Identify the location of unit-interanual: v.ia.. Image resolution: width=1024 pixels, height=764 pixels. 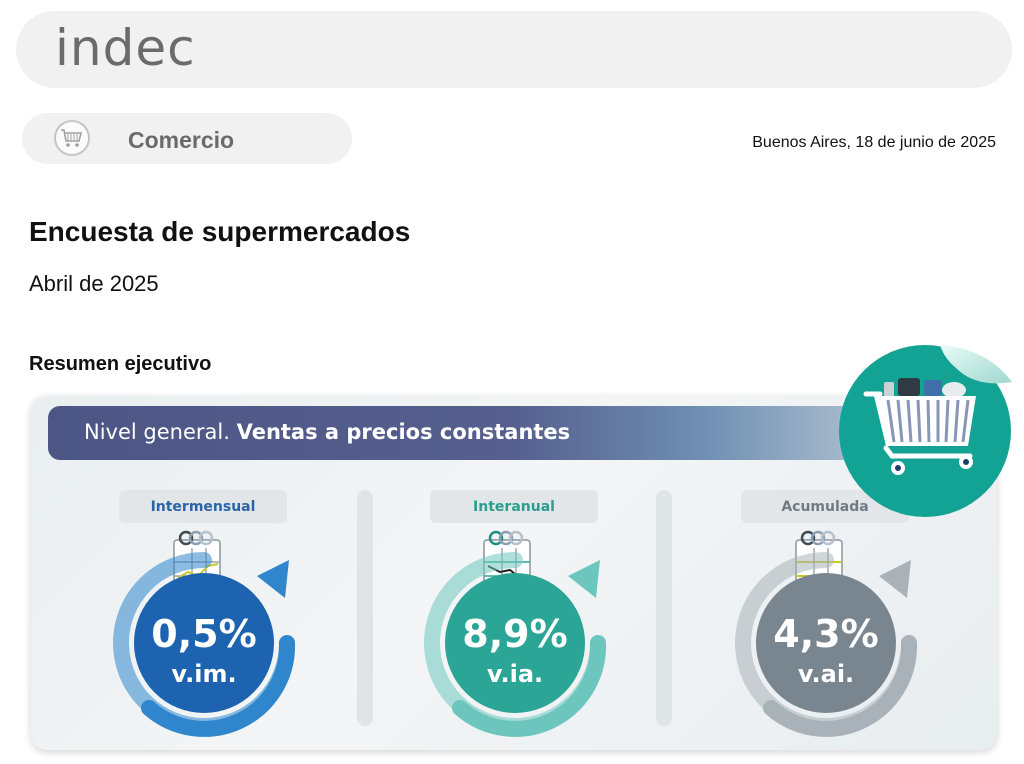
(515, 674).